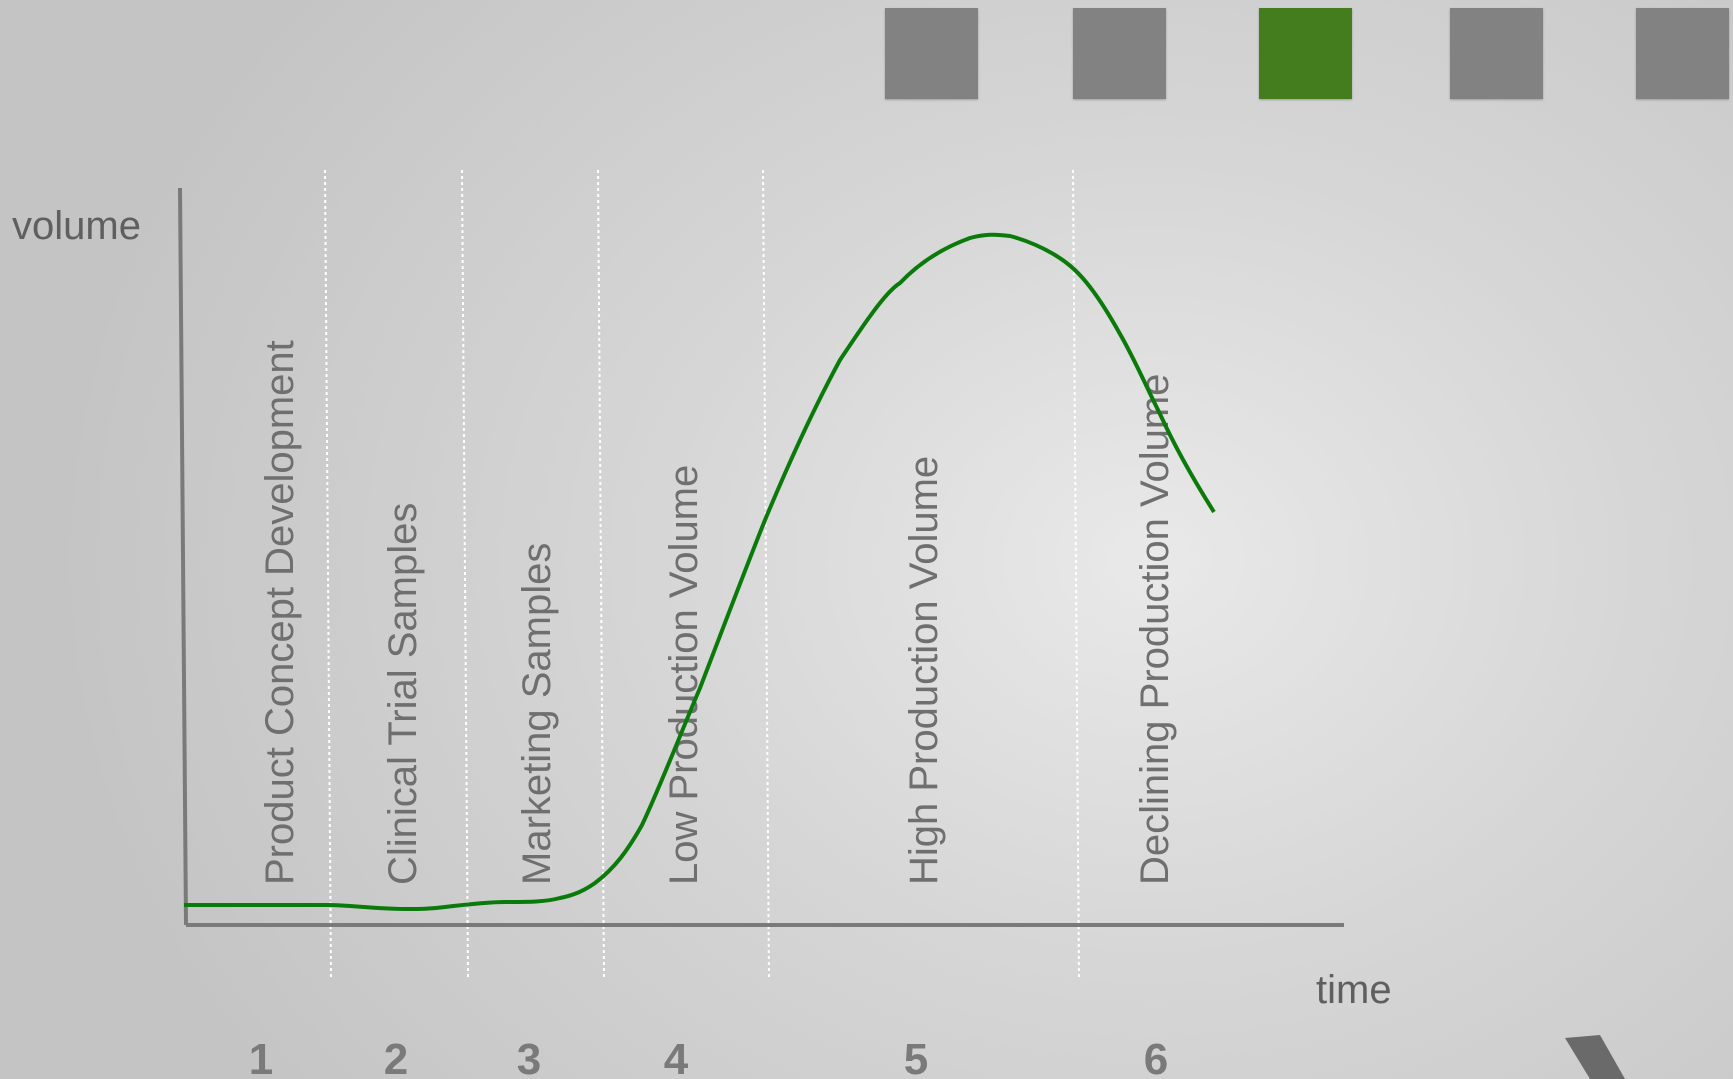 The height and width of the screenshot is (1079, 1733). What do you see at coordinates (261, 1057) in the screenshot?
I see `phase-number-1: 1` at bounding box center [261, 1057].